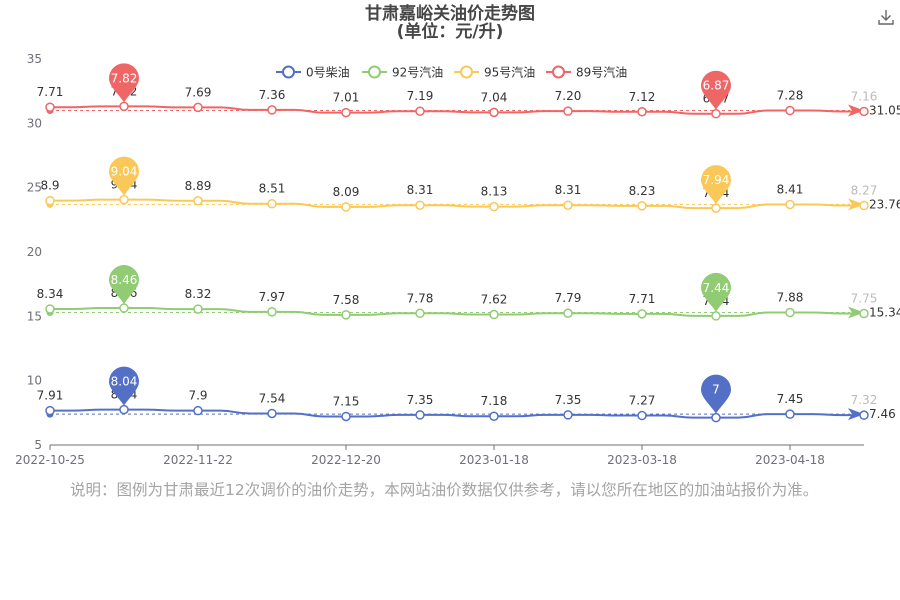  Describe the element at coordinates (716, 86) in the screenshot. I see `min-marker-label: 6.87` at that location.